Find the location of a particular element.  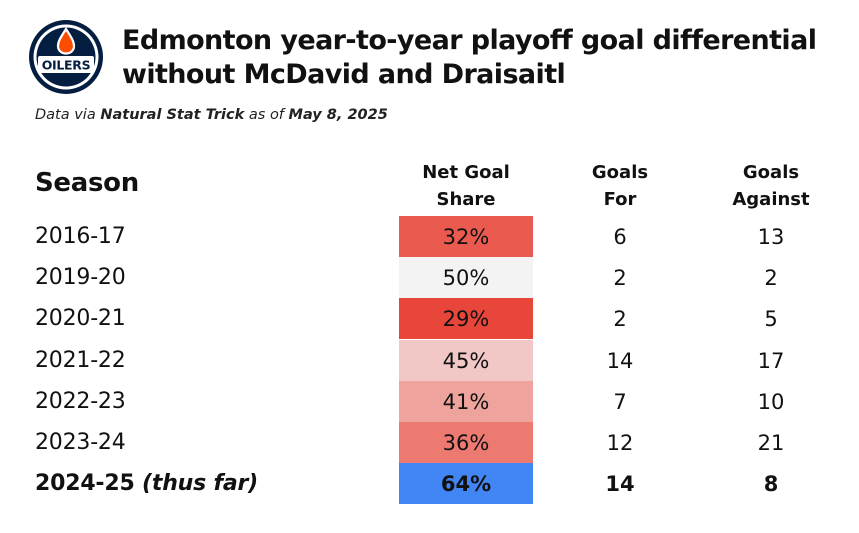

logo-wordmark: OILERS is located at coordinates (66, 65).